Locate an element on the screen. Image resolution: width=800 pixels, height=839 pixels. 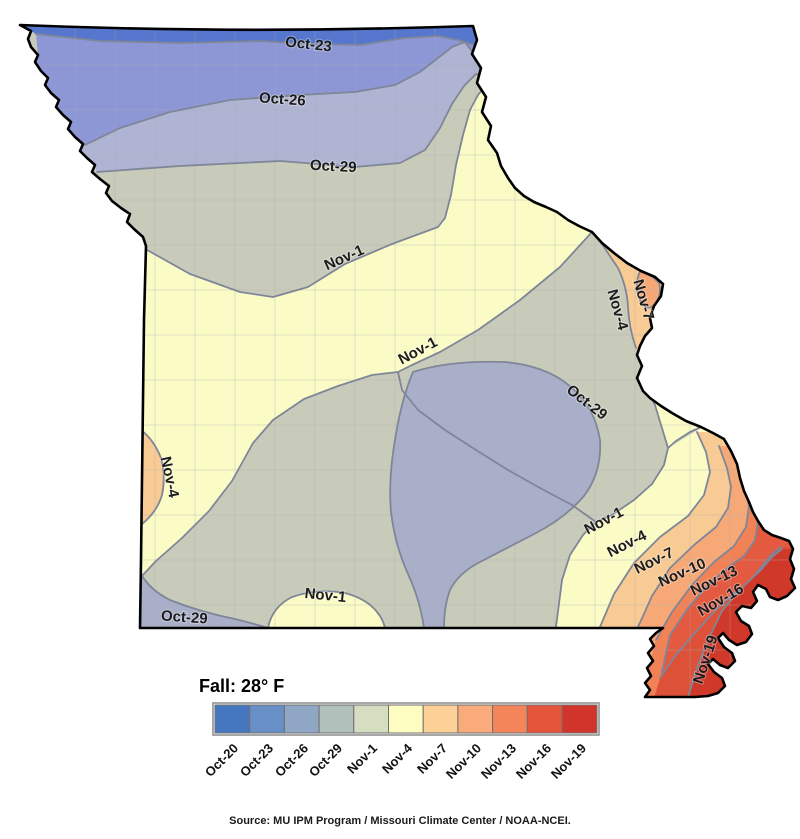
contour-nov1-bottom-bump is located at coordinates (326, 609).